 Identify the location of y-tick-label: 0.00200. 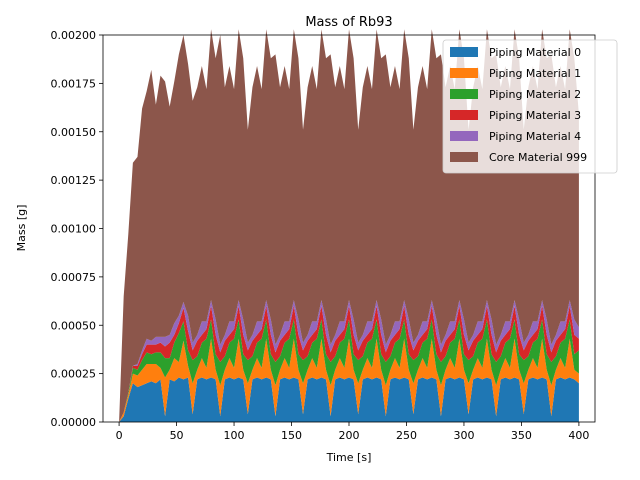
(74, 35).